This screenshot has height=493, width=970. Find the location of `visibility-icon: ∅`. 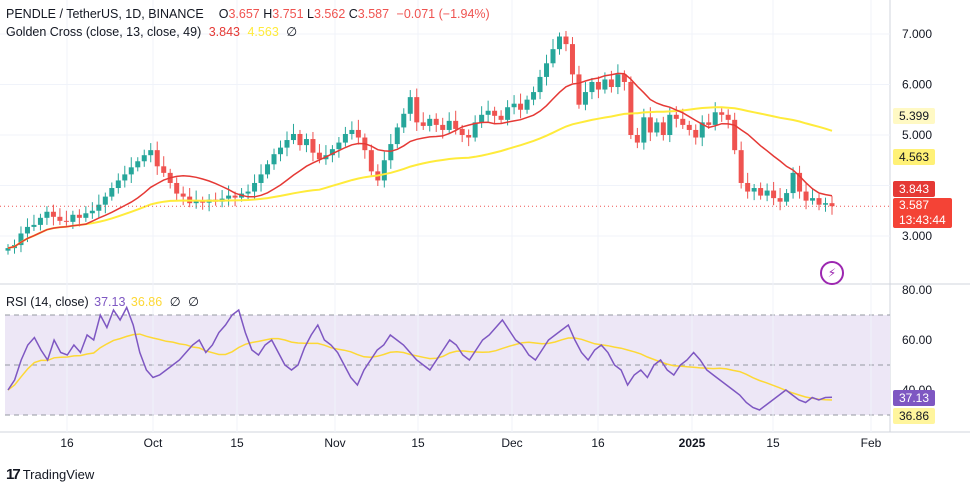

visibility-icon: ∅ is located at coordinates (292, 32).